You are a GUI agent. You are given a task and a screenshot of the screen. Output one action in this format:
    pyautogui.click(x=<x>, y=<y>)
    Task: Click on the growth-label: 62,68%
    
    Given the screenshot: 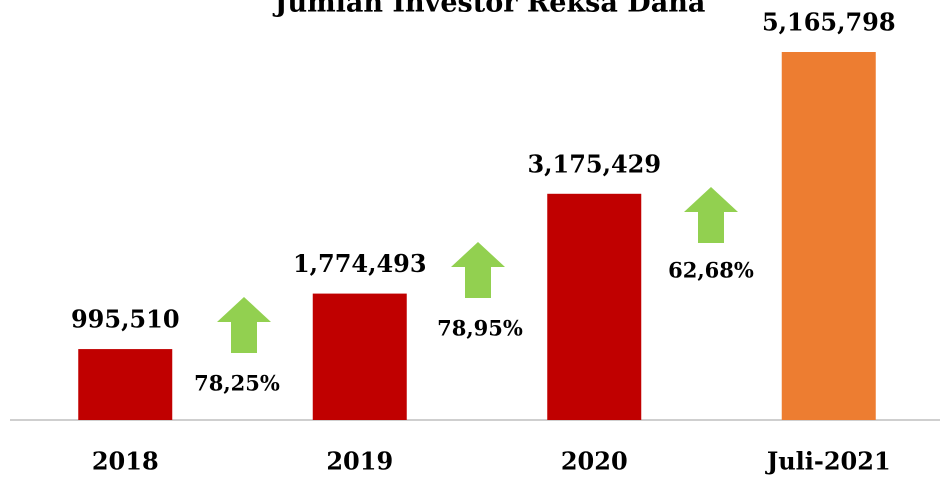 What is the action you would take?
    pyautogui.click(x=711, y=270)
    